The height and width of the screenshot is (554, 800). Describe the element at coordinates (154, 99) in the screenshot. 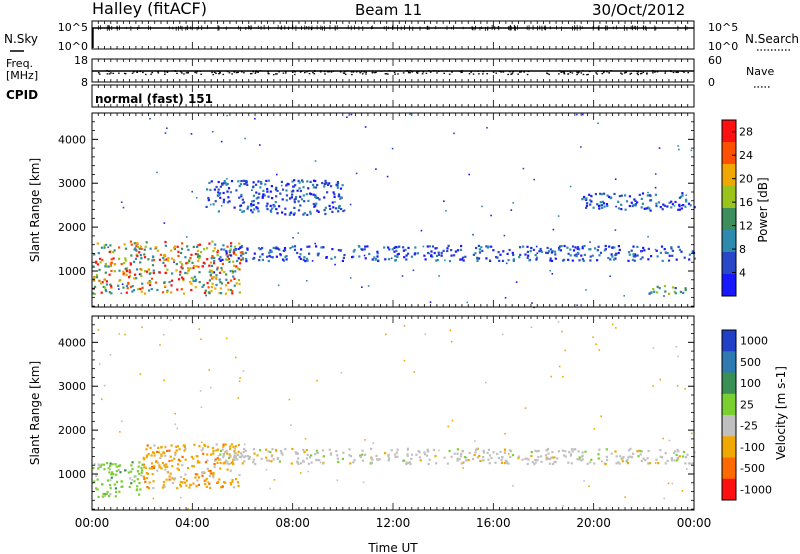

I see `cpid-text: normal (fast) 151` at that location.